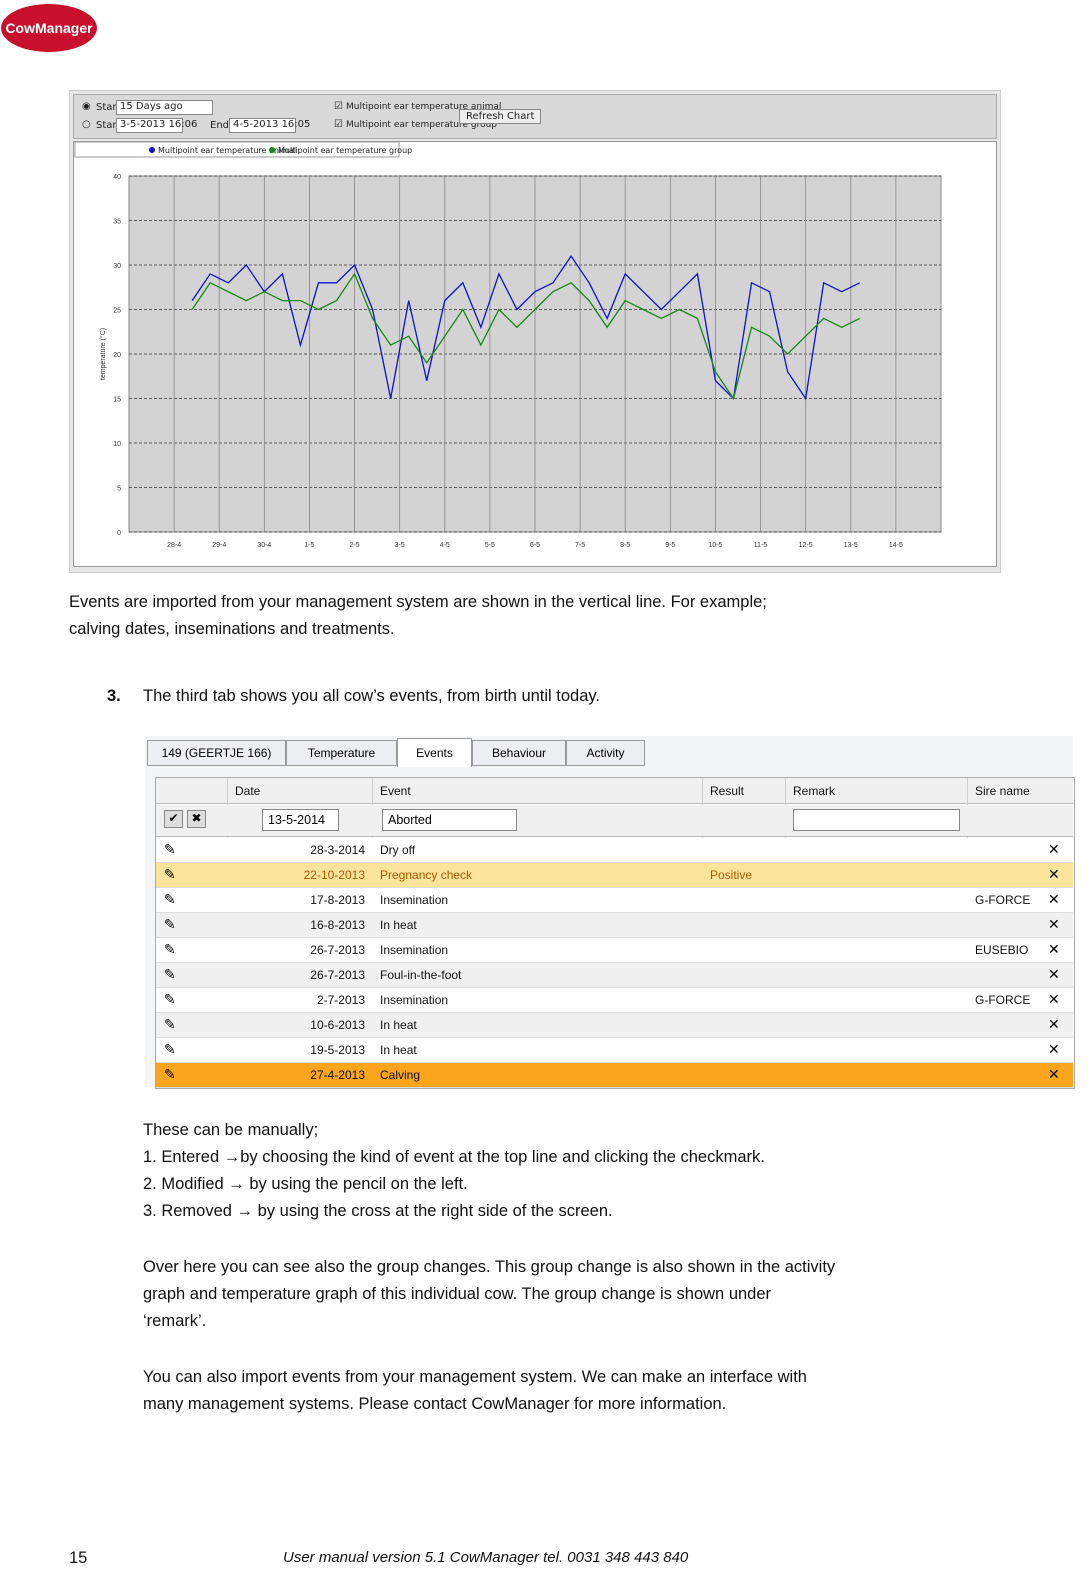 The height and width of the screenshot is (1594, 1091). Describe the element at coordinates (220, 125) in the screenshot. I see `end-label: End` at that location.